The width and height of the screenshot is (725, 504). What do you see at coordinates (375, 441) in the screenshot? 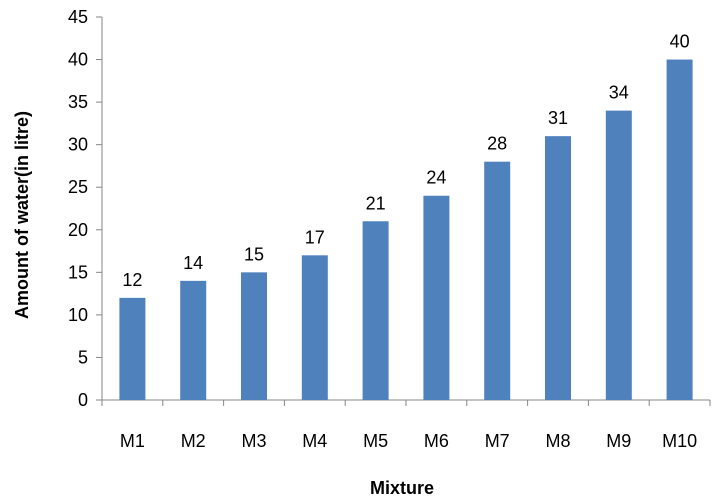
I see `x-tick-label: M5` at bounding box center [375, 441].